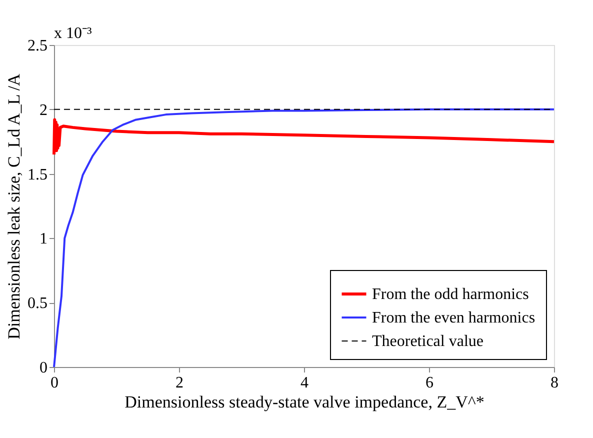  Describe the element at coordinates (304, 137) in the screenshot. I see `line-series` at that location.